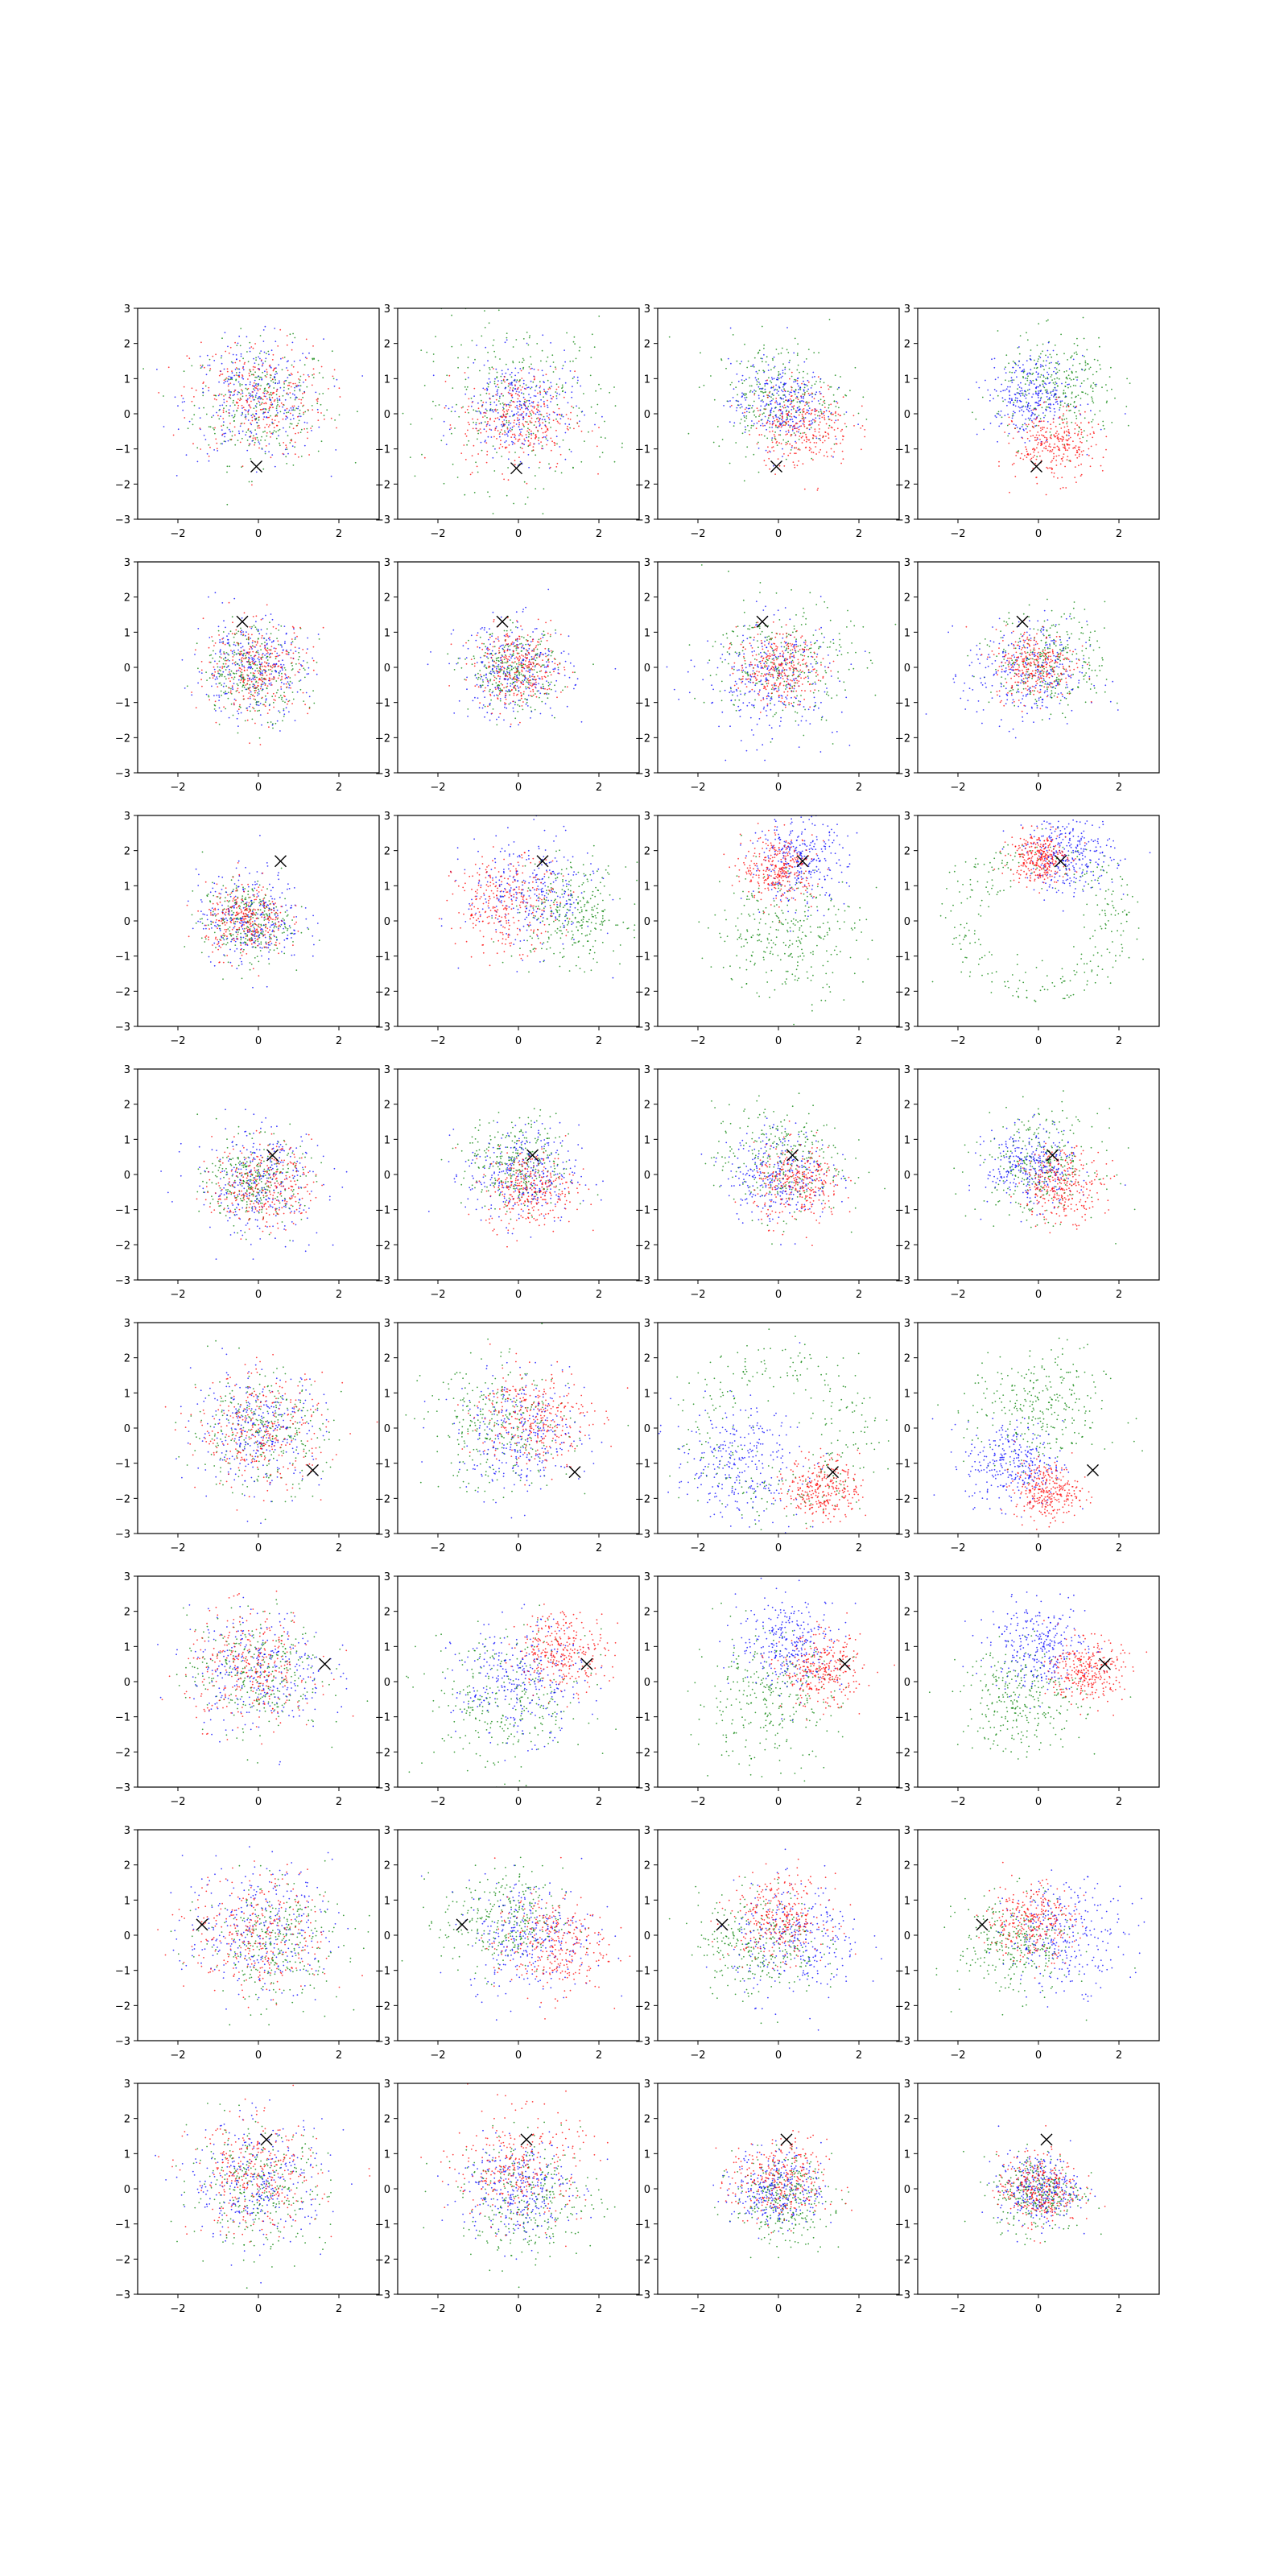  Describe the element at coordinates (382, 485) in the screenshot. I see `y-tick-label: −2` at that location.